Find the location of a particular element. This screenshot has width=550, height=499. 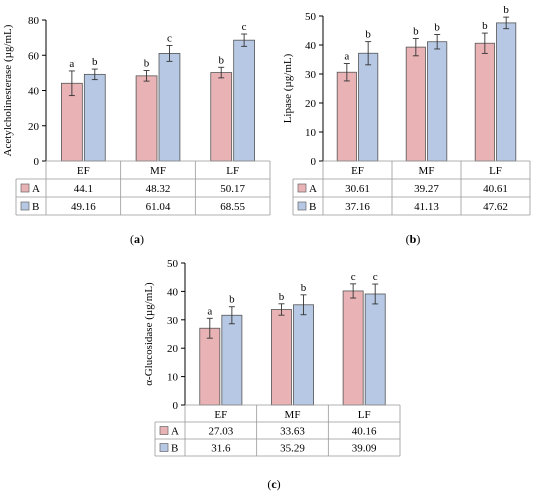

table-cell: 48.32 is located at coordinates (158, 189).